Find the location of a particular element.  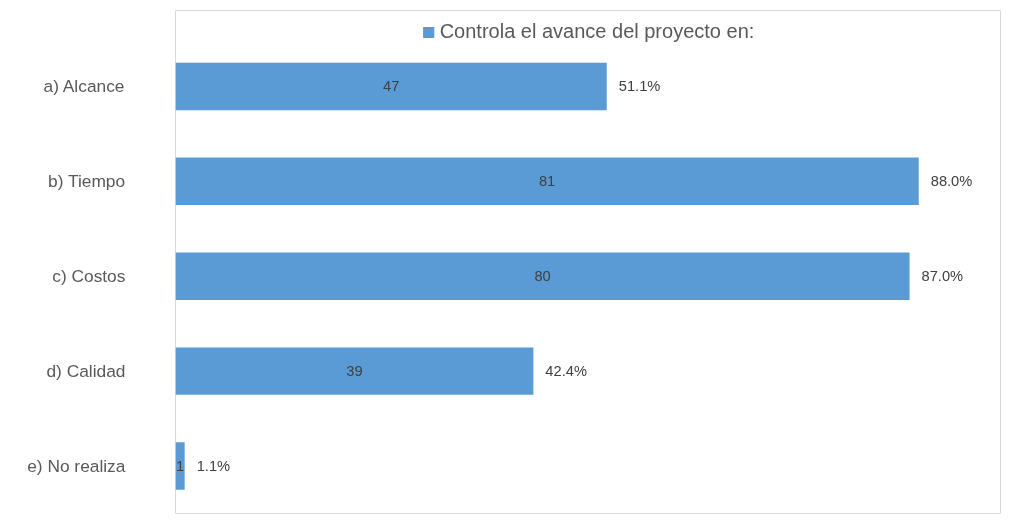

annotation: 42.4% is located at coordinates (566, 371).